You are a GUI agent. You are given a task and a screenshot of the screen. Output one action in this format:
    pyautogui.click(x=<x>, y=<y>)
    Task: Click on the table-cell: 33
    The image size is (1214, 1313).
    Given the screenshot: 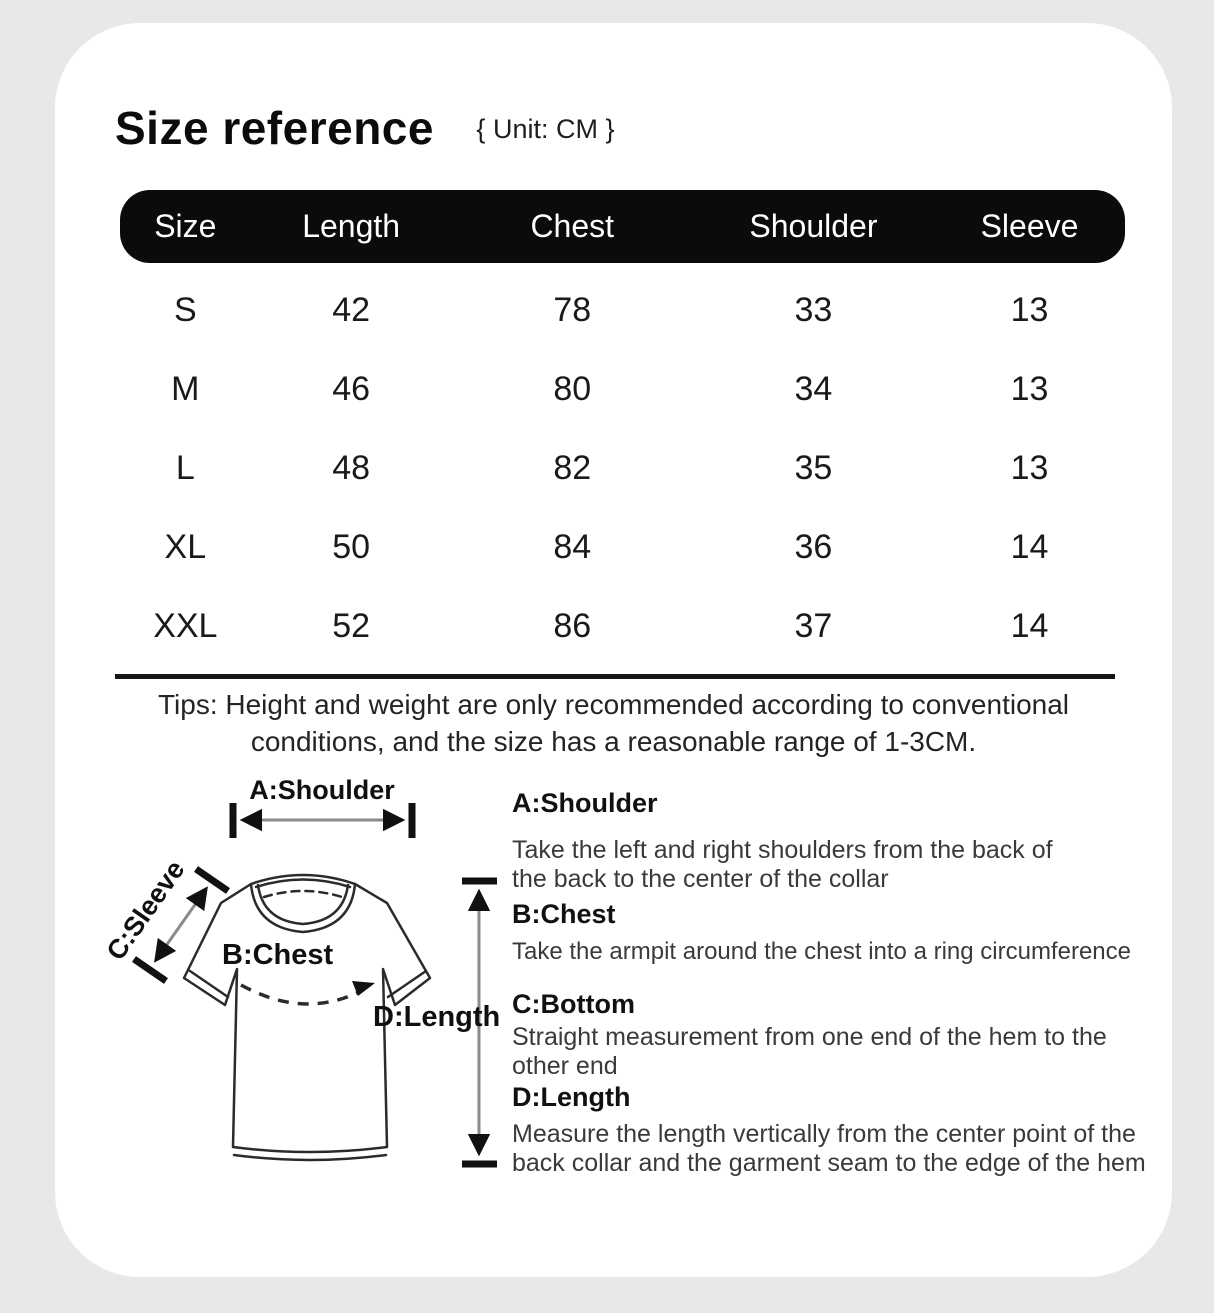 What is the action you would take?
    pyautogui.click(x=813, y=310)
    